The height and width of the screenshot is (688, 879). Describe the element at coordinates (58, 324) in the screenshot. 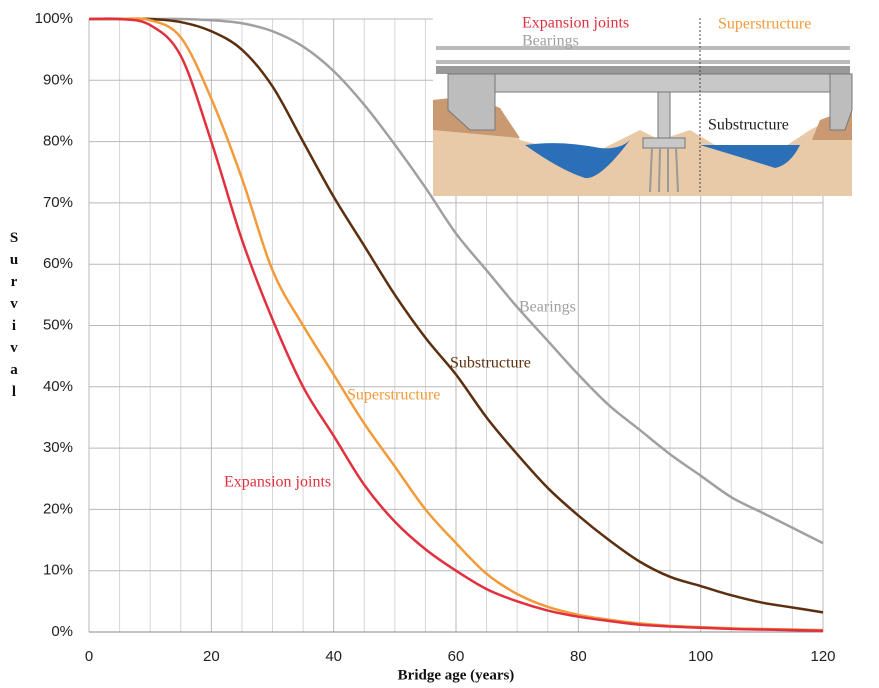

I see `y-tick-label: 50%` at that location.